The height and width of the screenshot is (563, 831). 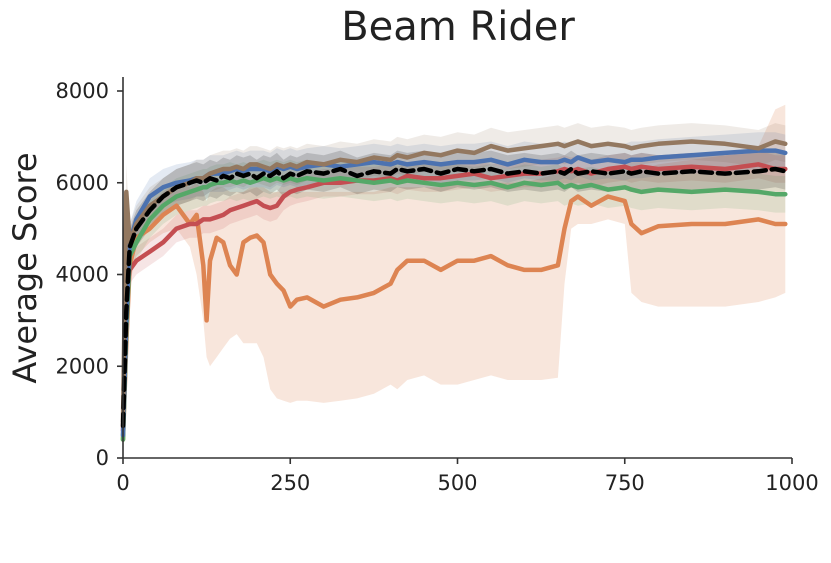 I want to click on y-axis-ticks: 0 2000 4000 6000 8000, so click(x=89, y=274).